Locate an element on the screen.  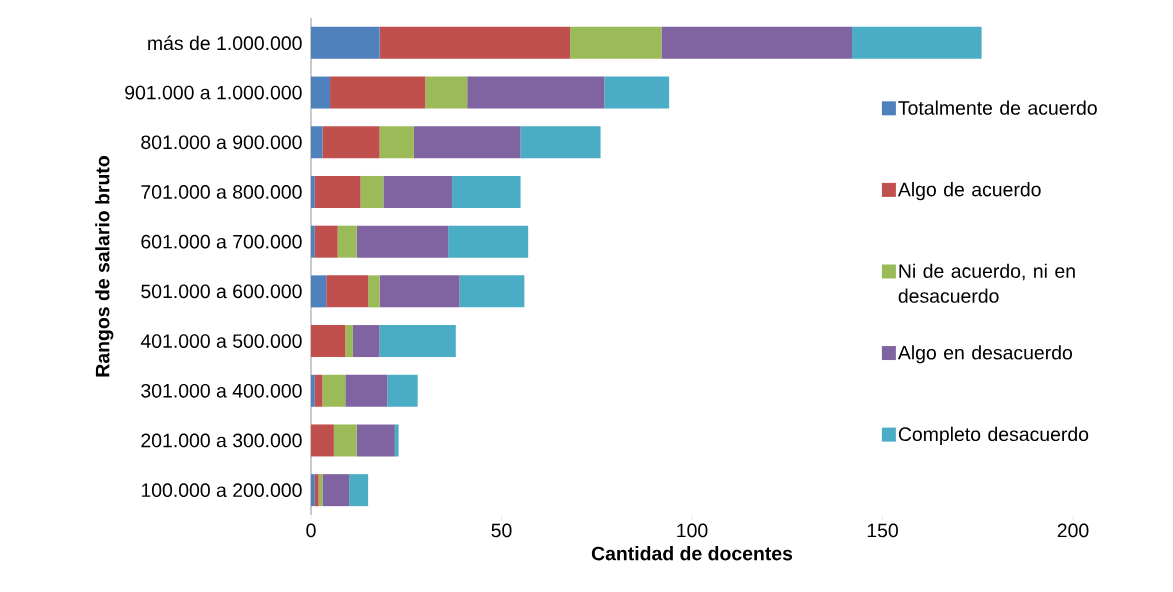
y-tick-label: 201.000 a 300.000 is located at coordinates (221, 440).